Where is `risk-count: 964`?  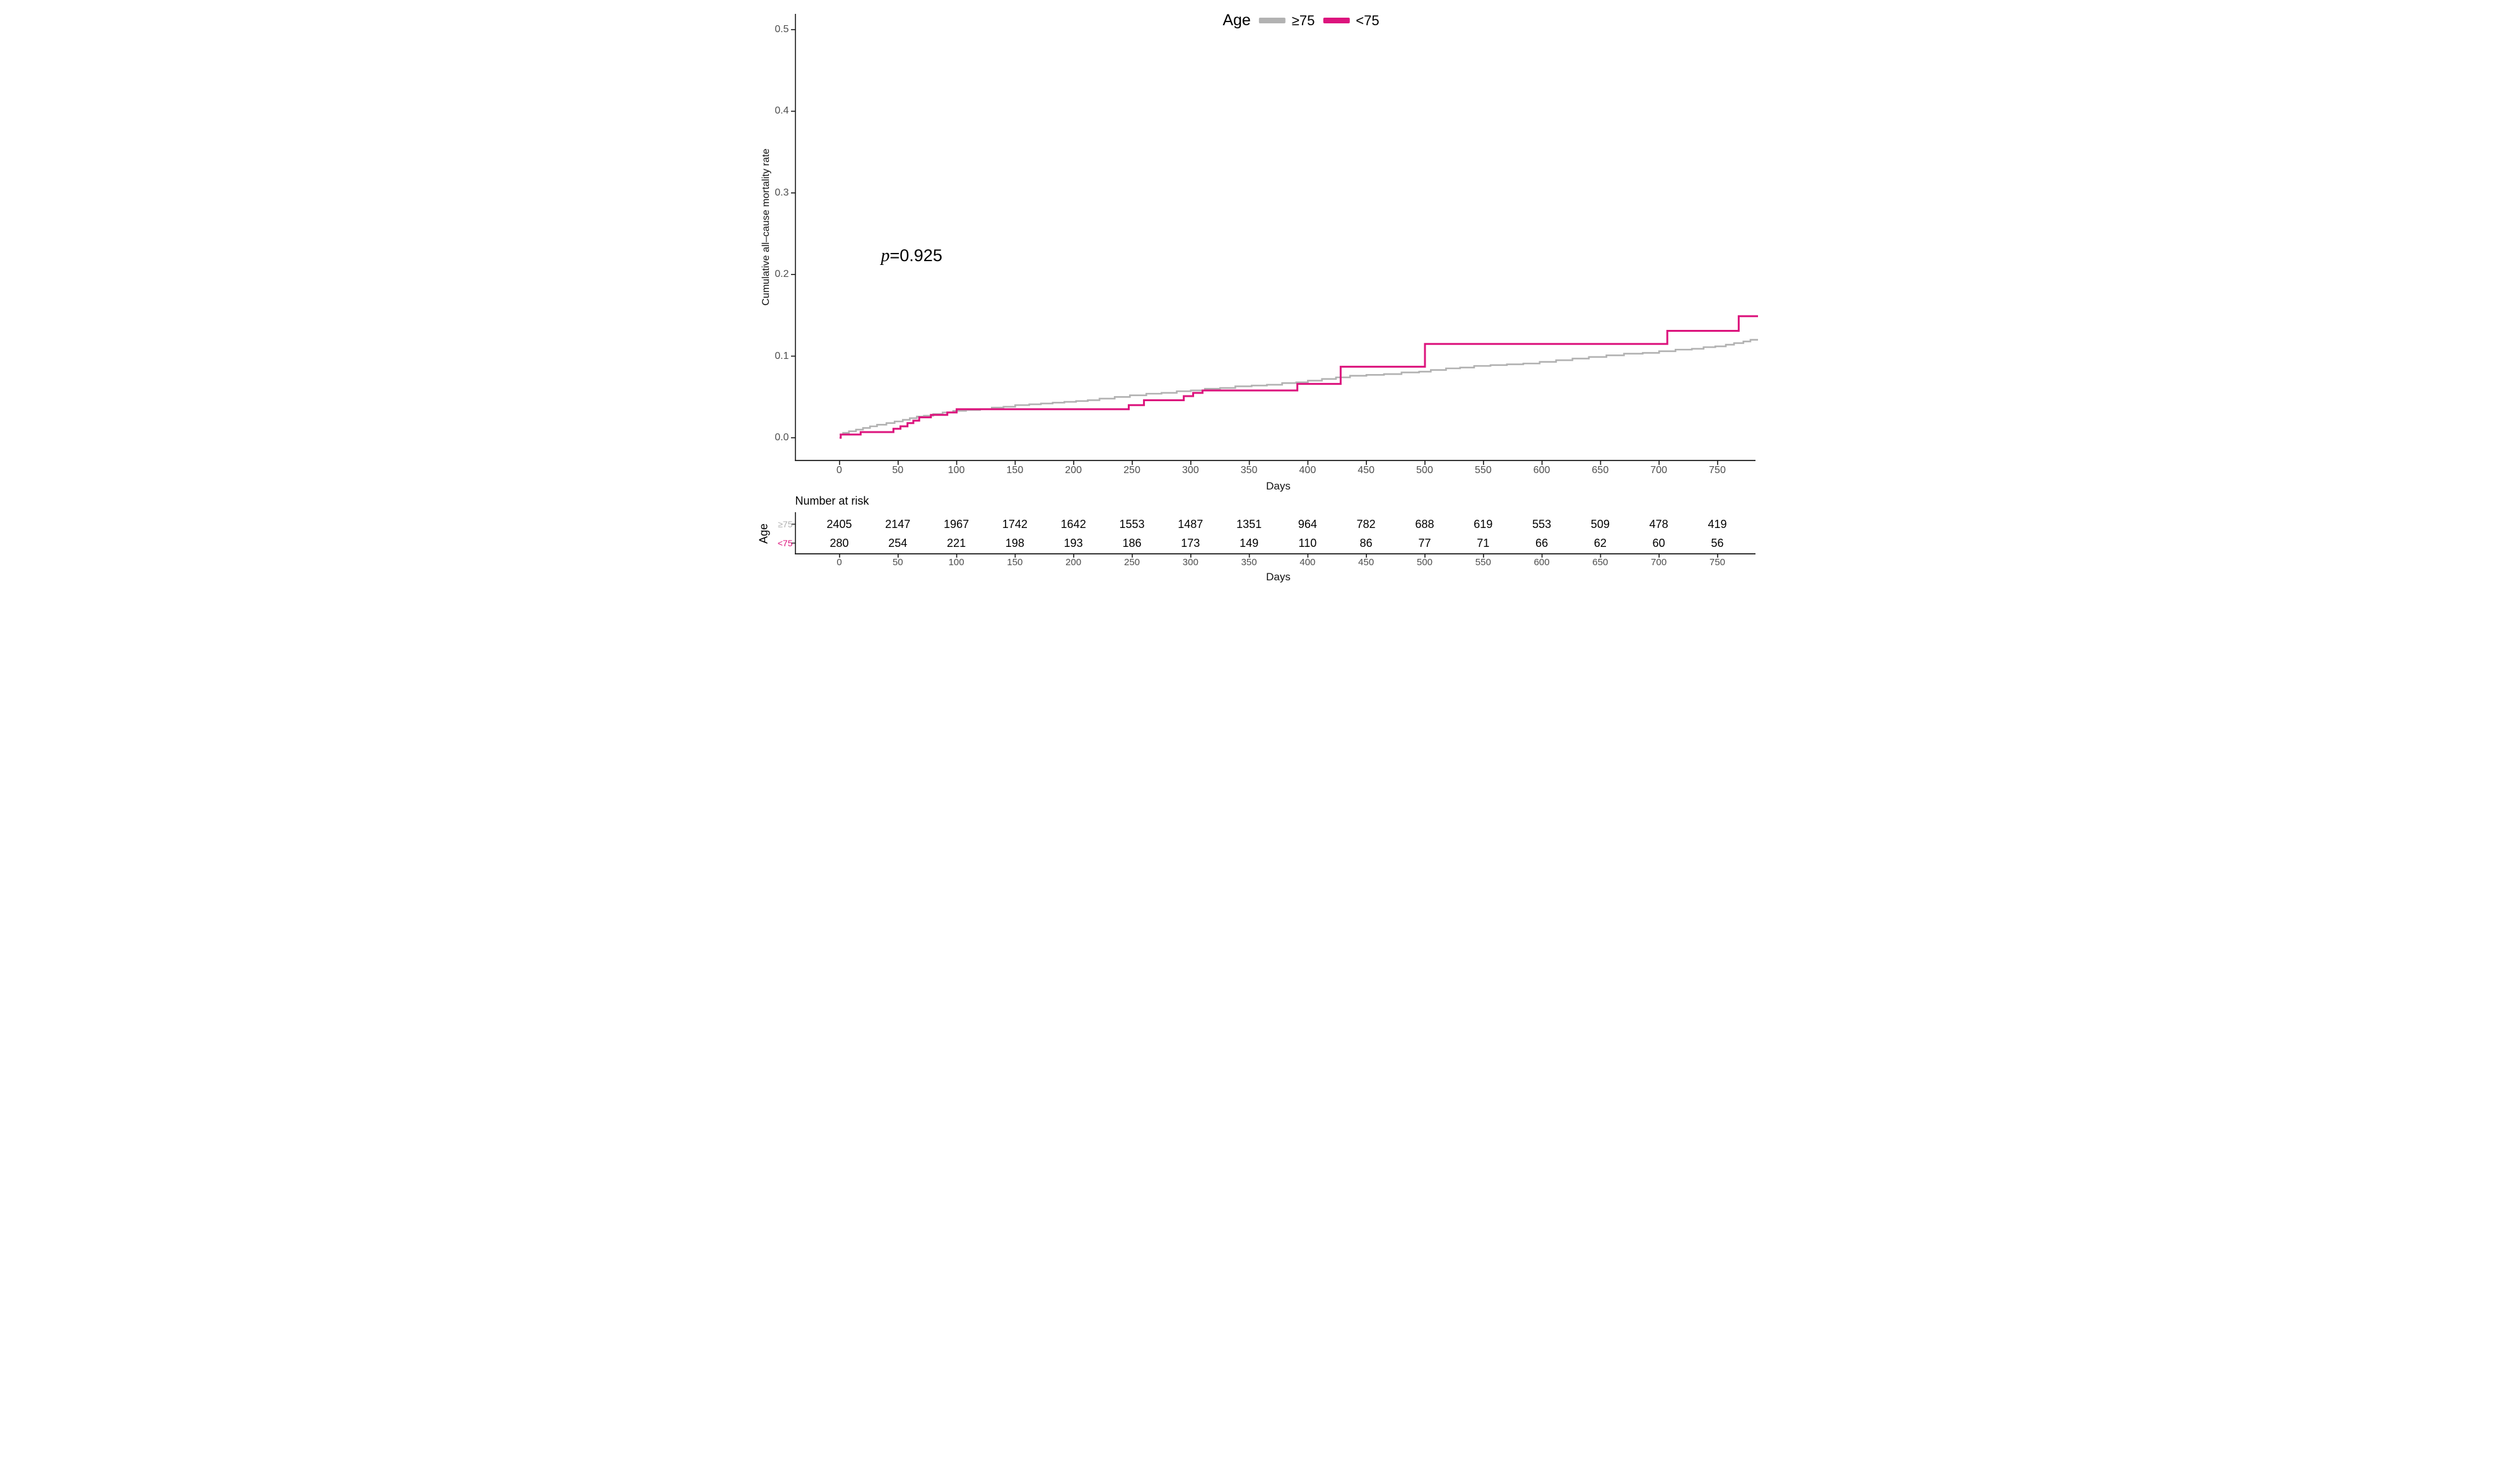
risk-count: 964 is located at coordinates (1307, 524).